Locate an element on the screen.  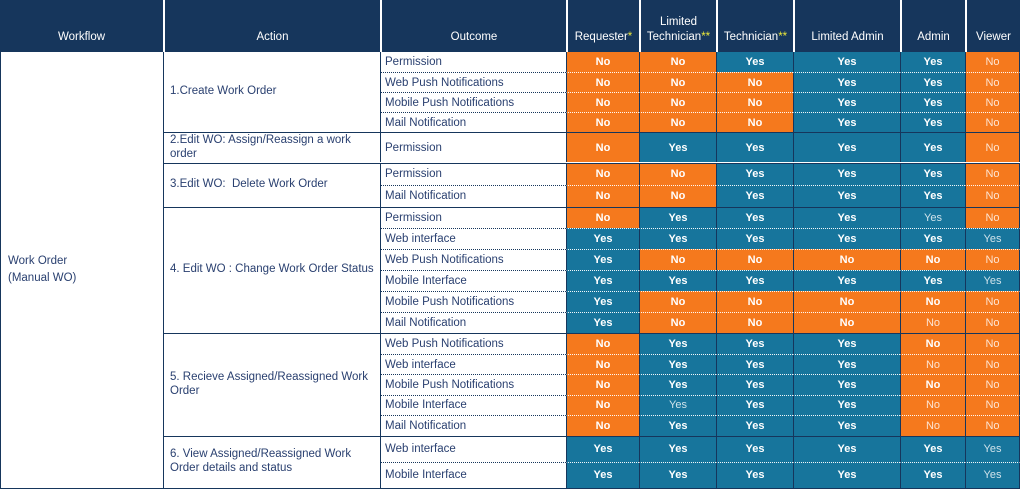
bottom-border-bar is located at coordinates (510, 488).